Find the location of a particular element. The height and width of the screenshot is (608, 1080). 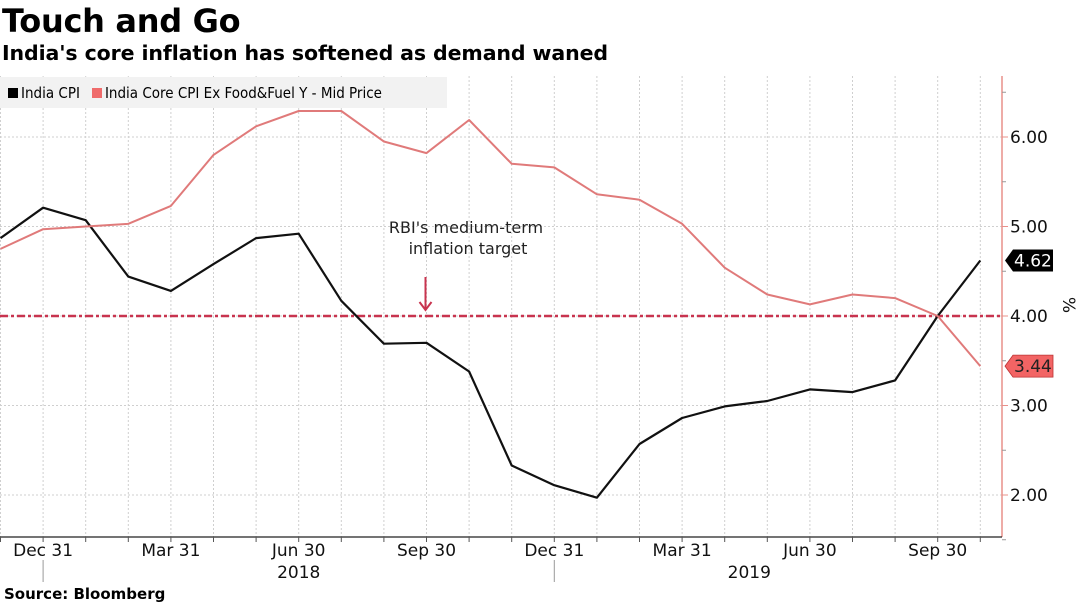

last-value-badge-core-shape is located at coordinates (1029, 366).